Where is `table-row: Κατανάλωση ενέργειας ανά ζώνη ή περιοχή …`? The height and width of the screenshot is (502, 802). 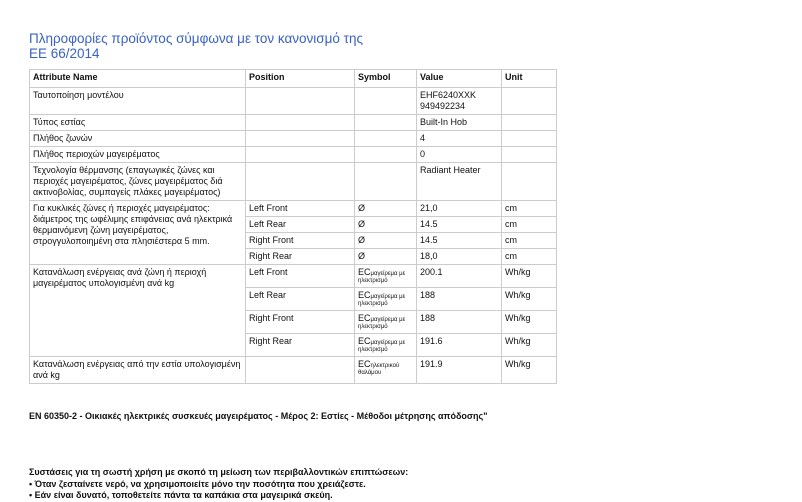 table-row: Κατανάλωση ενέργειας ανά ζώνη ή περιοχή … is located at coordinates (293, 310).